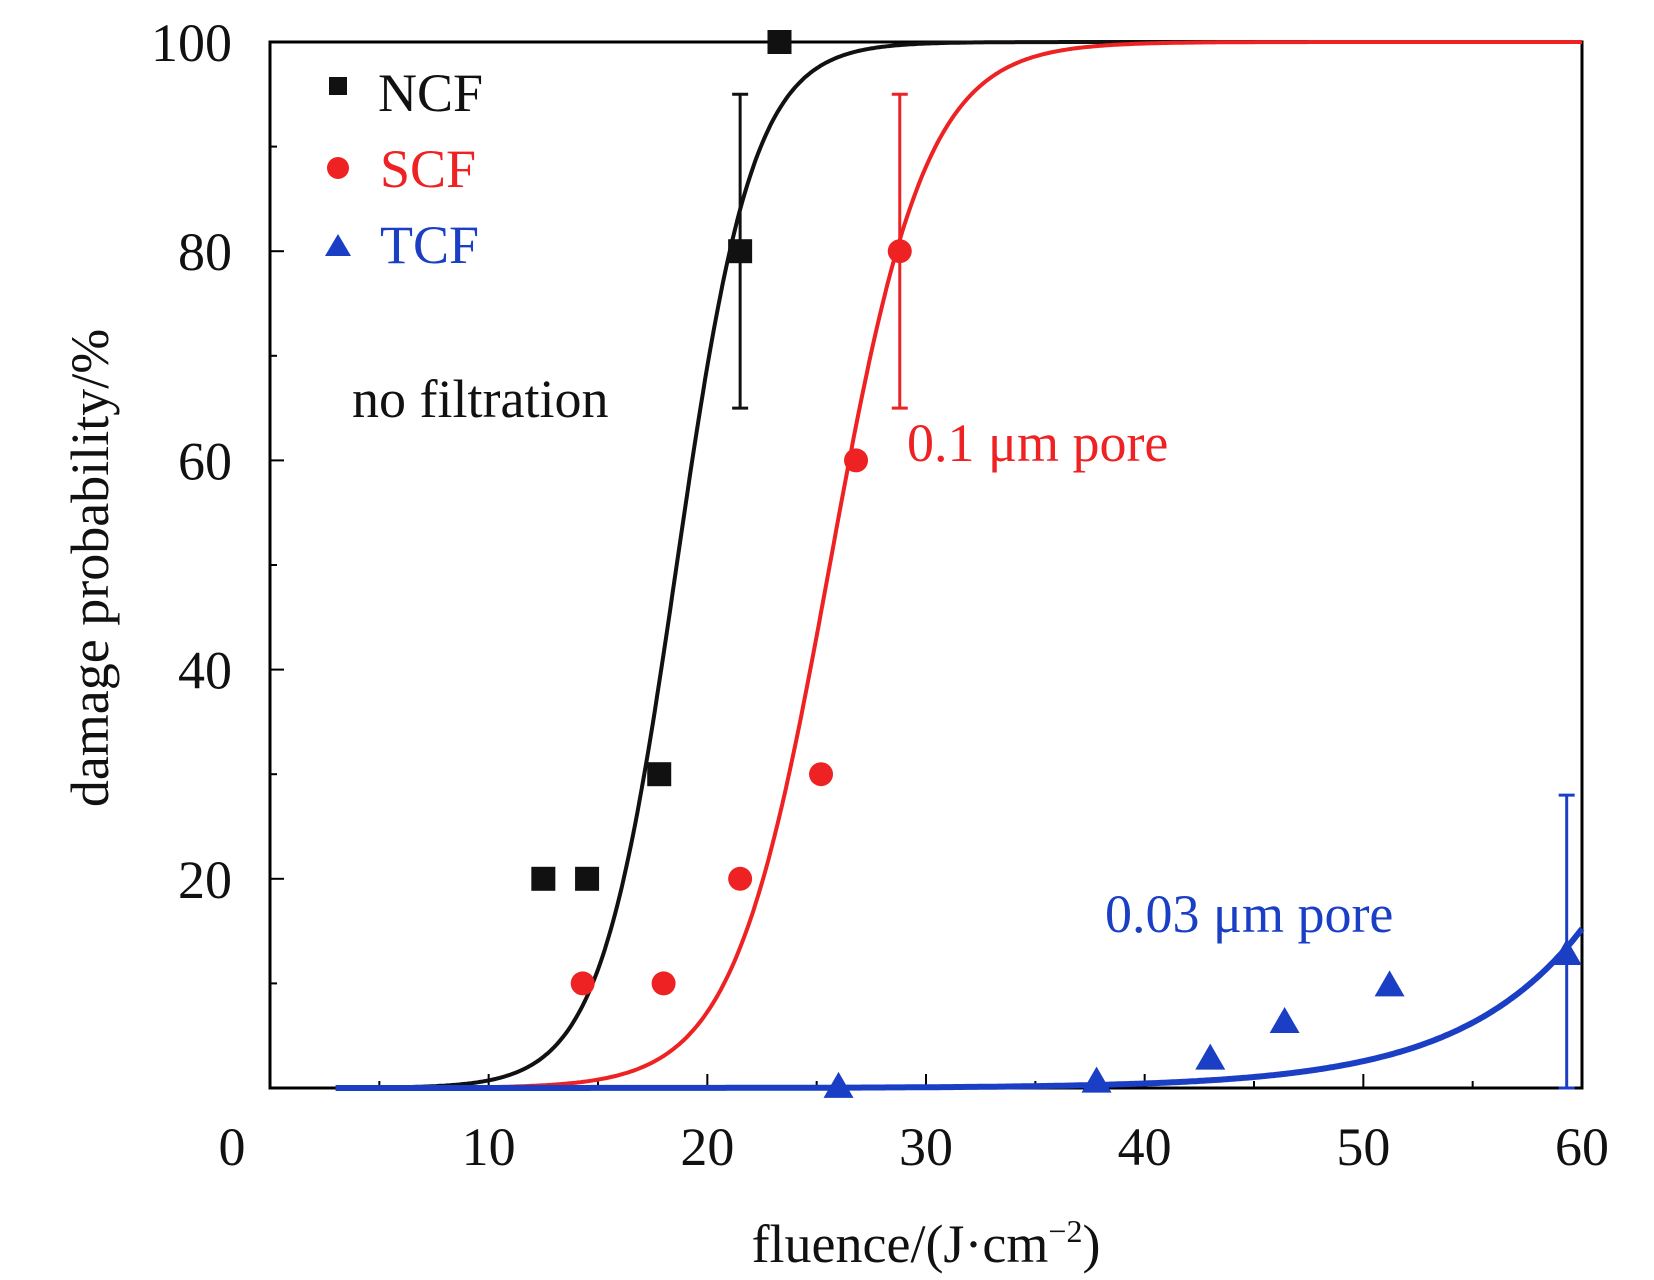 The height and width of the screenshot is (1280, 1654). I want to click on annotation-0-1-um-pore: 0.1 μm pore, so click(1037, 443).